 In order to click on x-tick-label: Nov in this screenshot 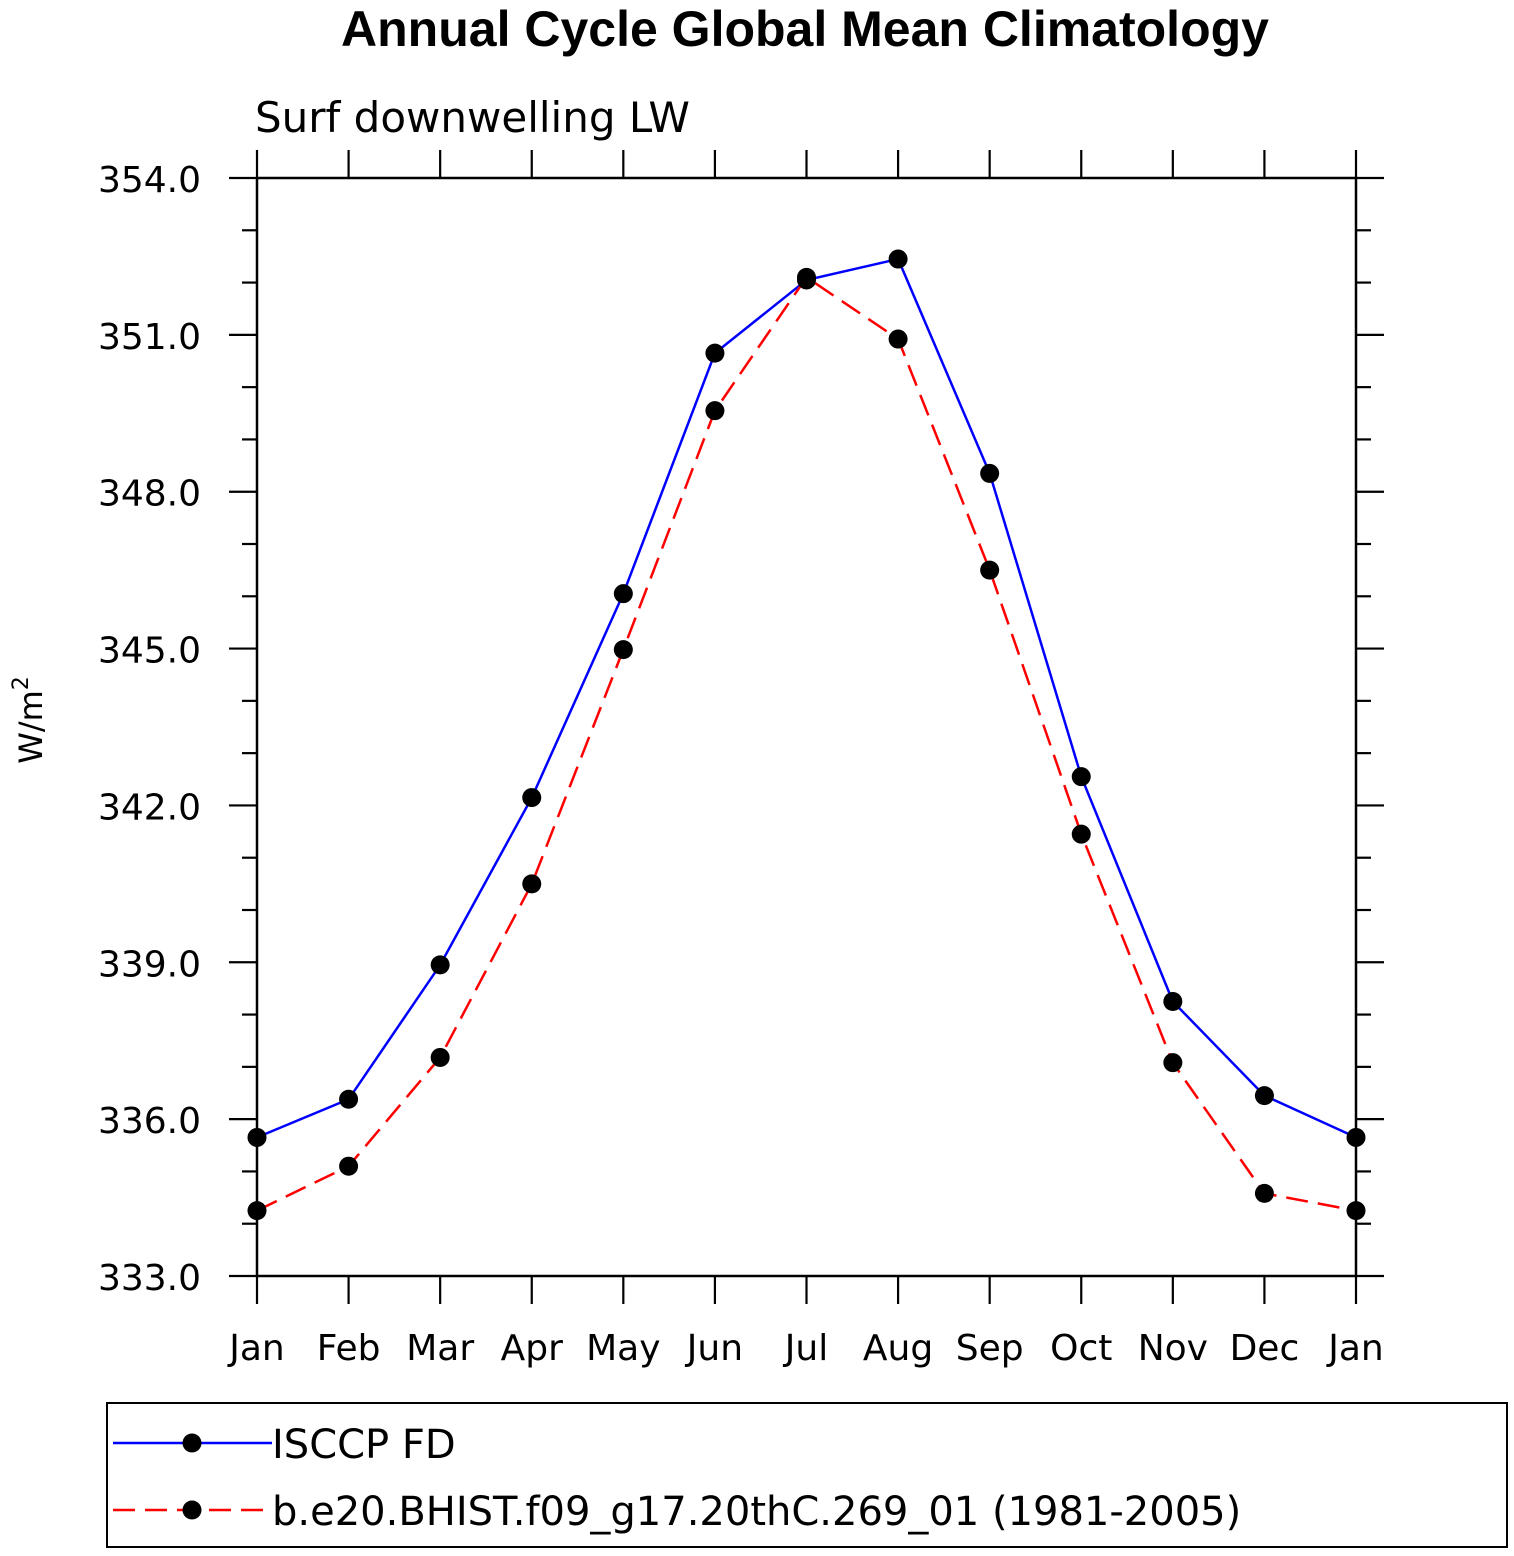, I will do `click(1173, 1348)`.